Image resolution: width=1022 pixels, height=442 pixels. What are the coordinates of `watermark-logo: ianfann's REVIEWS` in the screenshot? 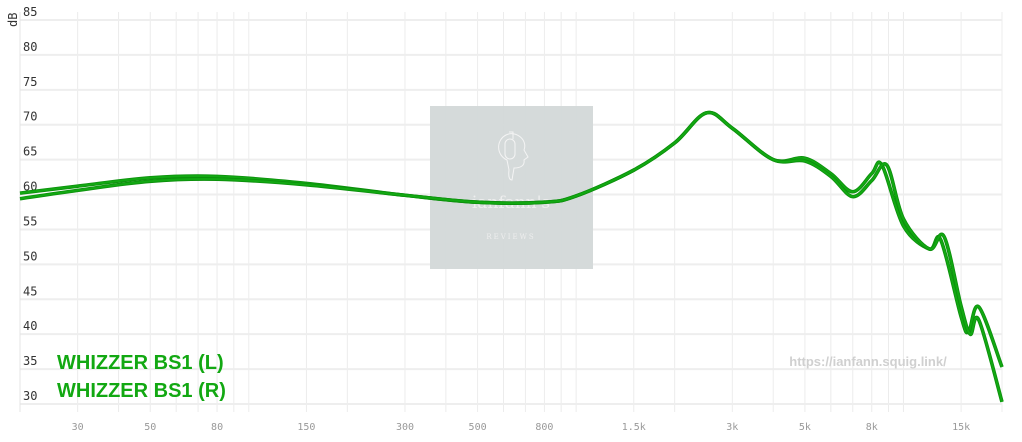 It's located at (511, 187).